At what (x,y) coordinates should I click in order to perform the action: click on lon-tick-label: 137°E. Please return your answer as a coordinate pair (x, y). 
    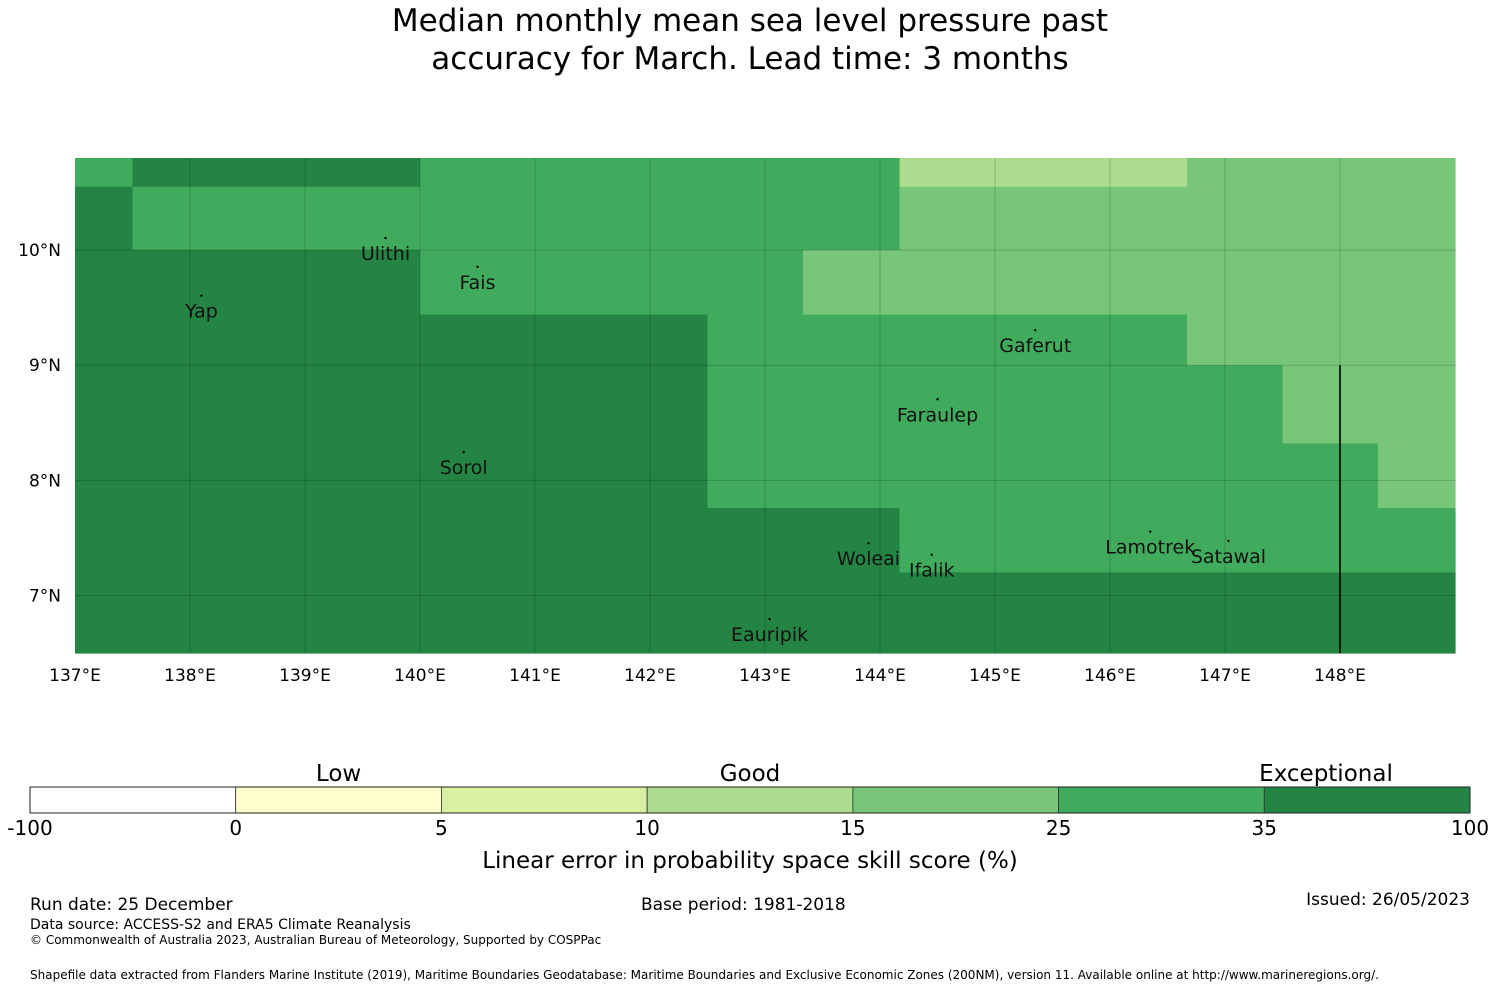
    Looking at the image, I should click on (75, 676).